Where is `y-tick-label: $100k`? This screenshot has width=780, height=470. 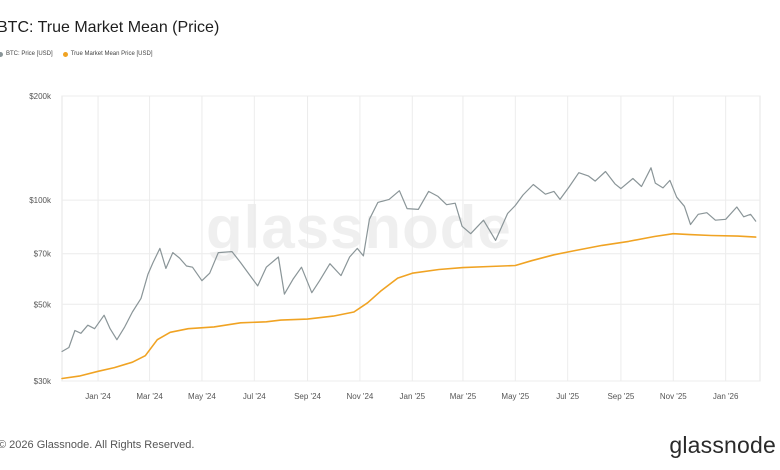
y-tick-label: $100k is located at coordinates (40, 200).